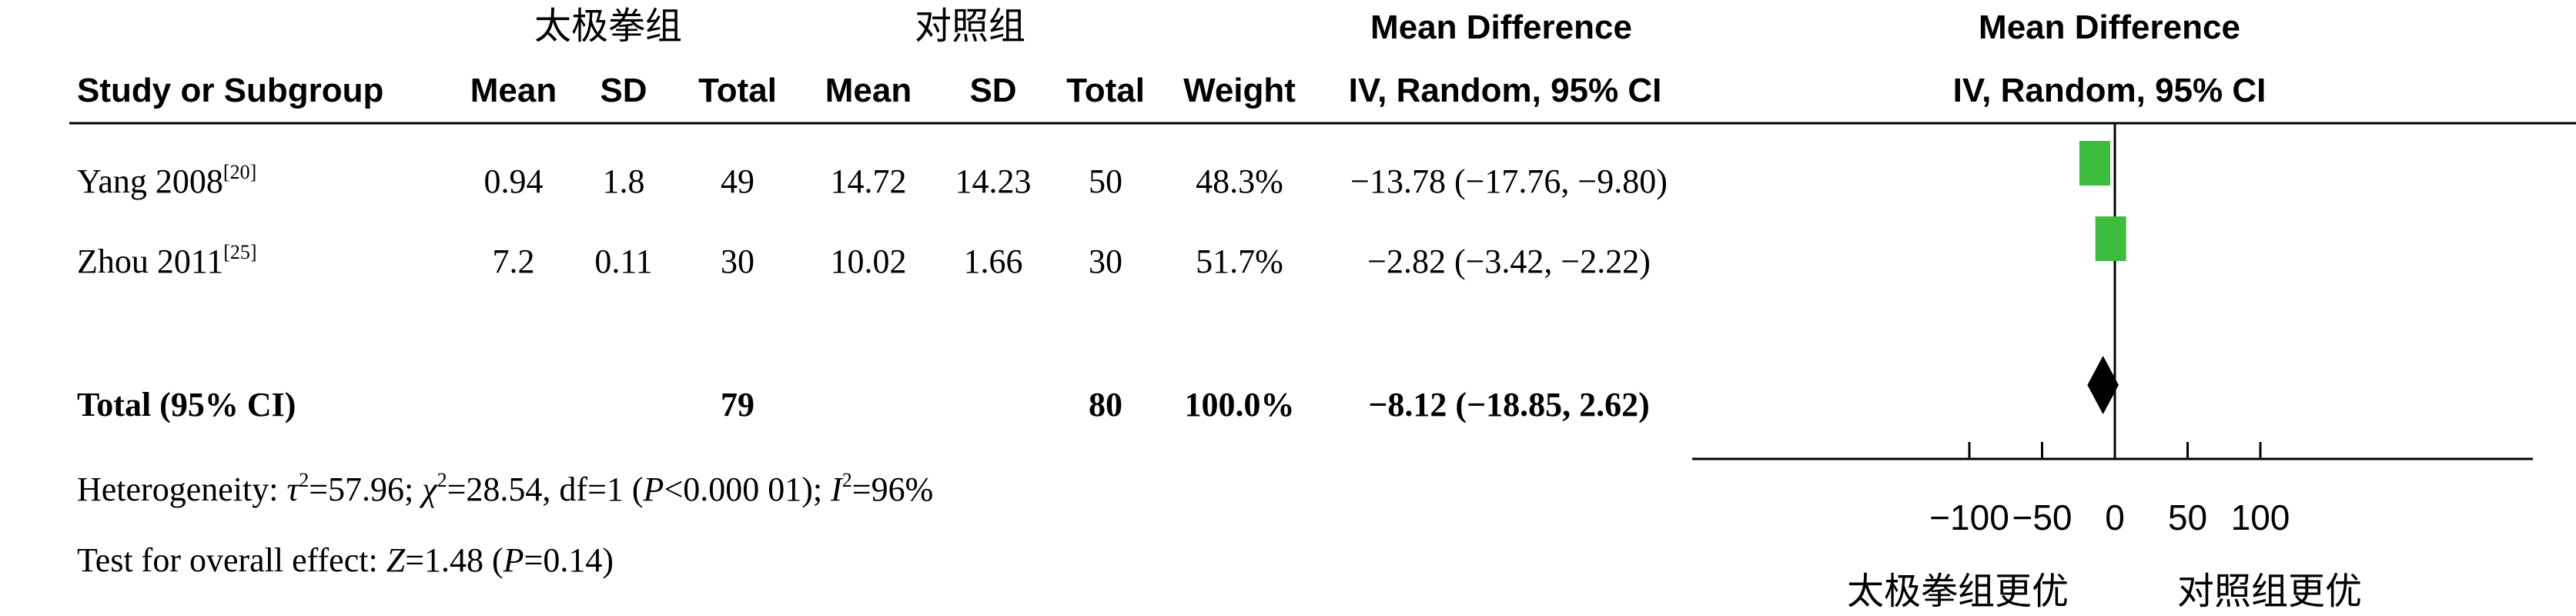 This screenshot has height=616, width=2576. Describe the element at coordinates (869, 90) in the screenshot. I see `column-header-mean-control: Mean` at that location.